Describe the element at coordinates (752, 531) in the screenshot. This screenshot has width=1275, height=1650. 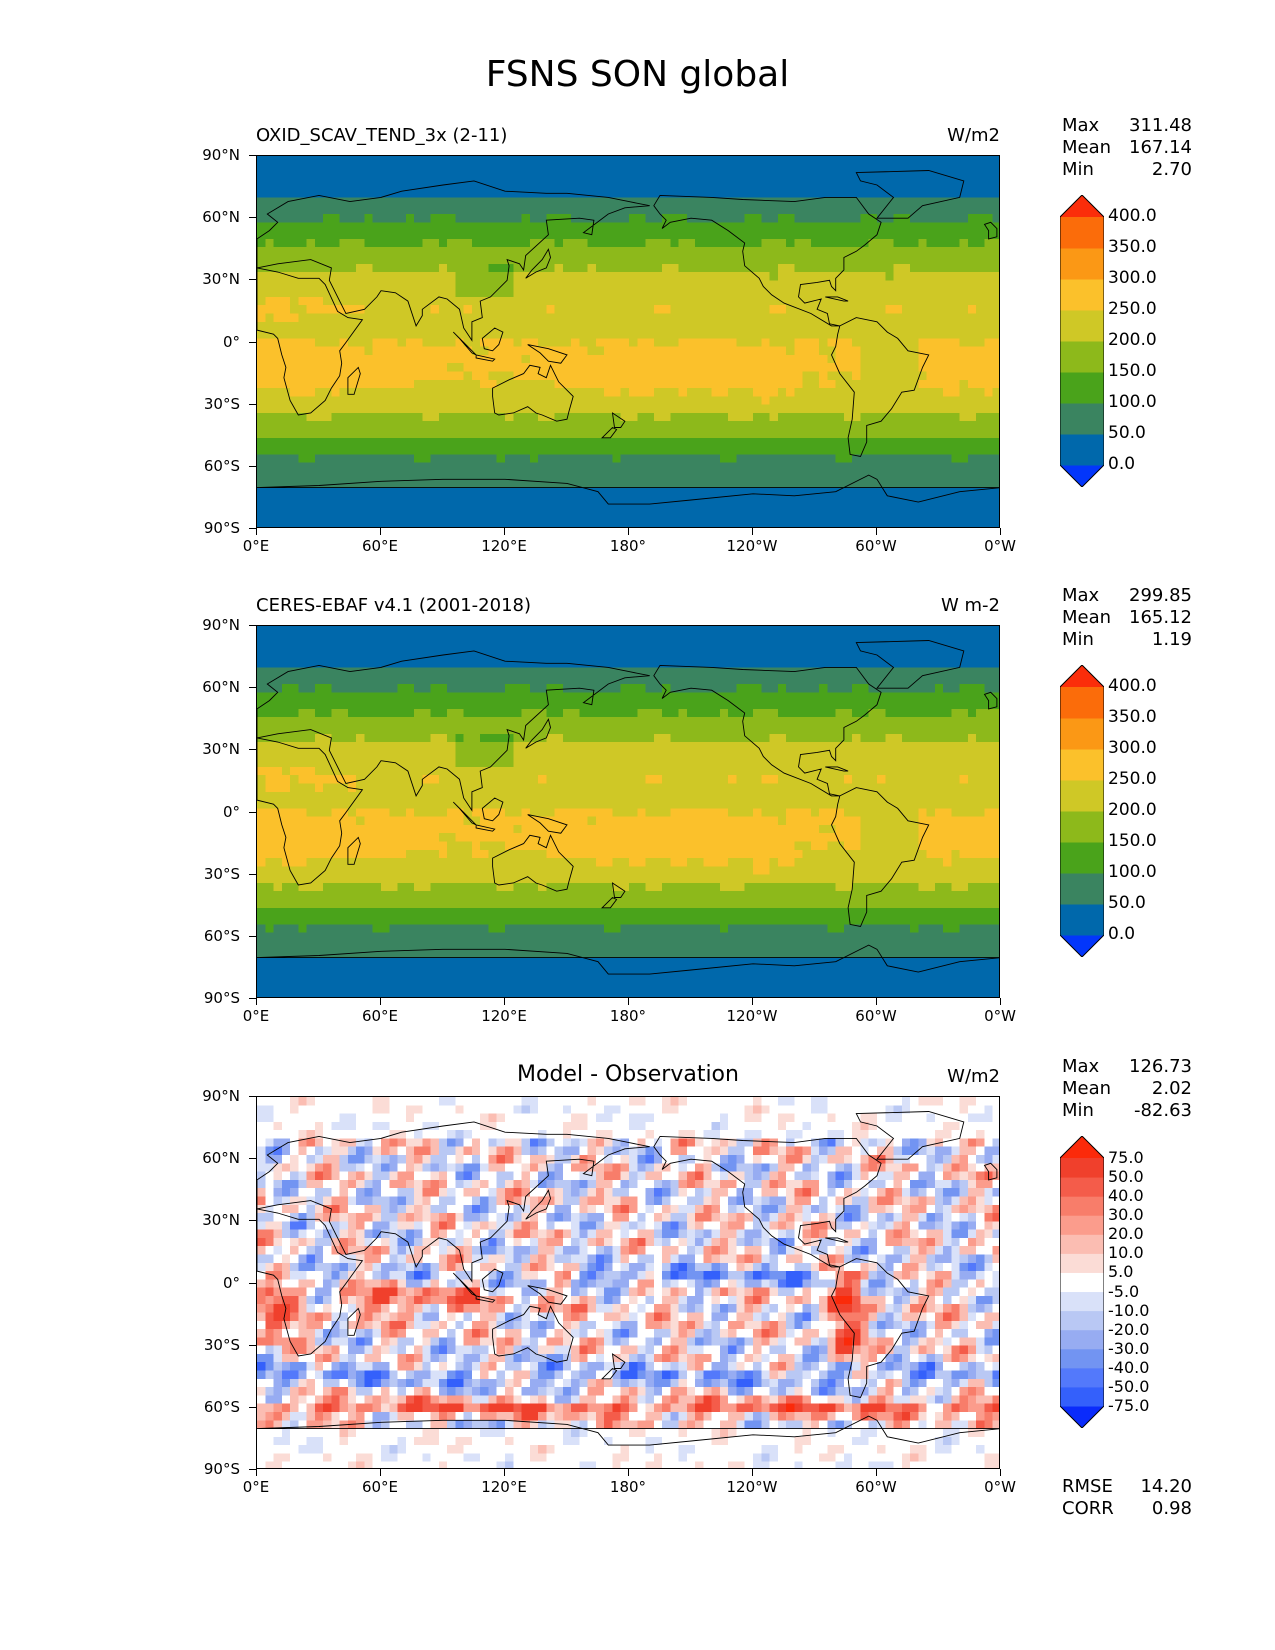
I see `lon-tick` at that location.